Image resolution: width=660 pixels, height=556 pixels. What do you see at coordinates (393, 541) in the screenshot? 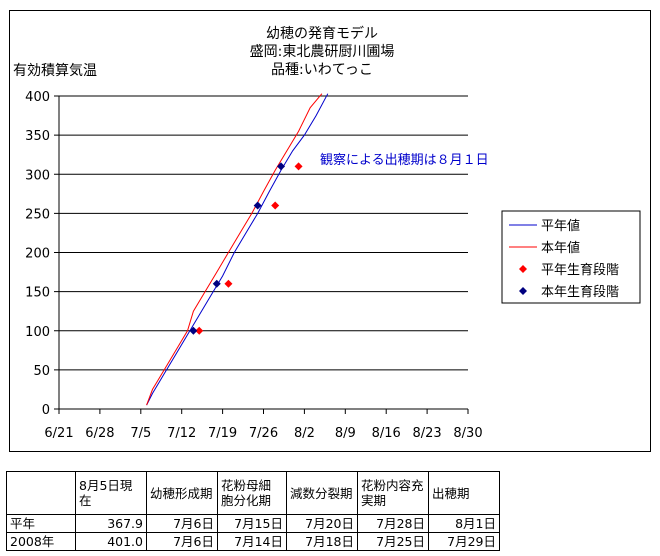
I see `table-cell: 7月25日` at bounding box center [393, 541].